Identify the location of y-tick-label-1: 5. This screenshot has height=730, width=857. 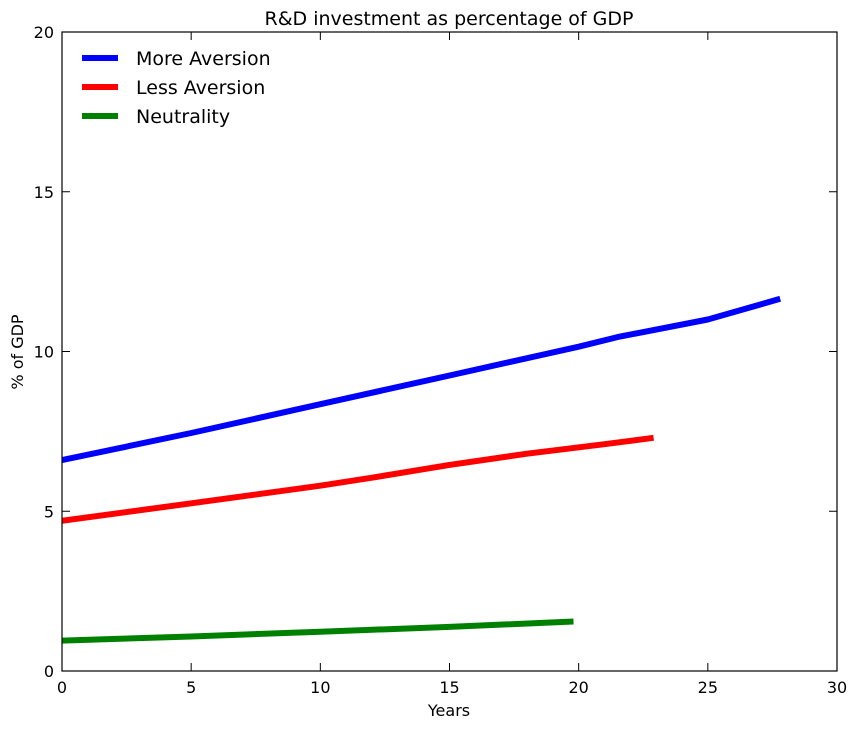
(49, 511).